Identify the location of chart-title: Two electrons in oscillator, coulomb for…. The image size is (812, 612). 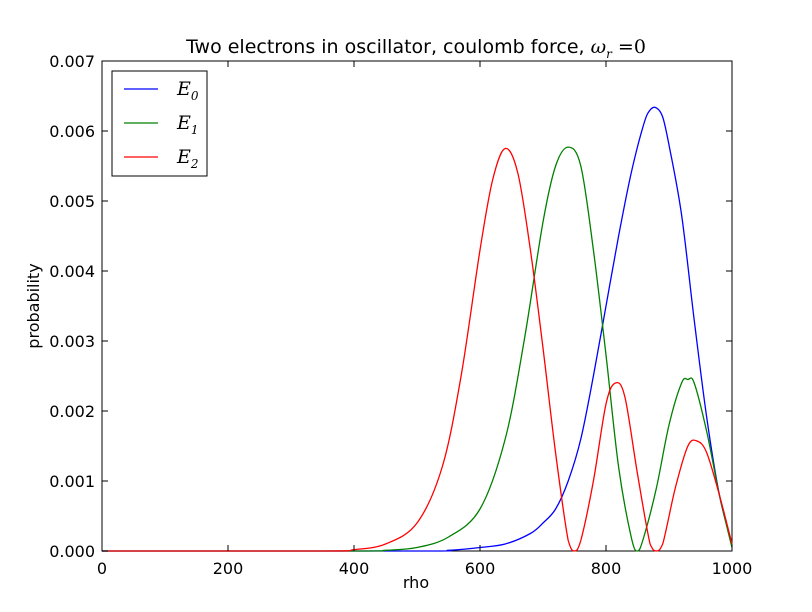
(415, 48).